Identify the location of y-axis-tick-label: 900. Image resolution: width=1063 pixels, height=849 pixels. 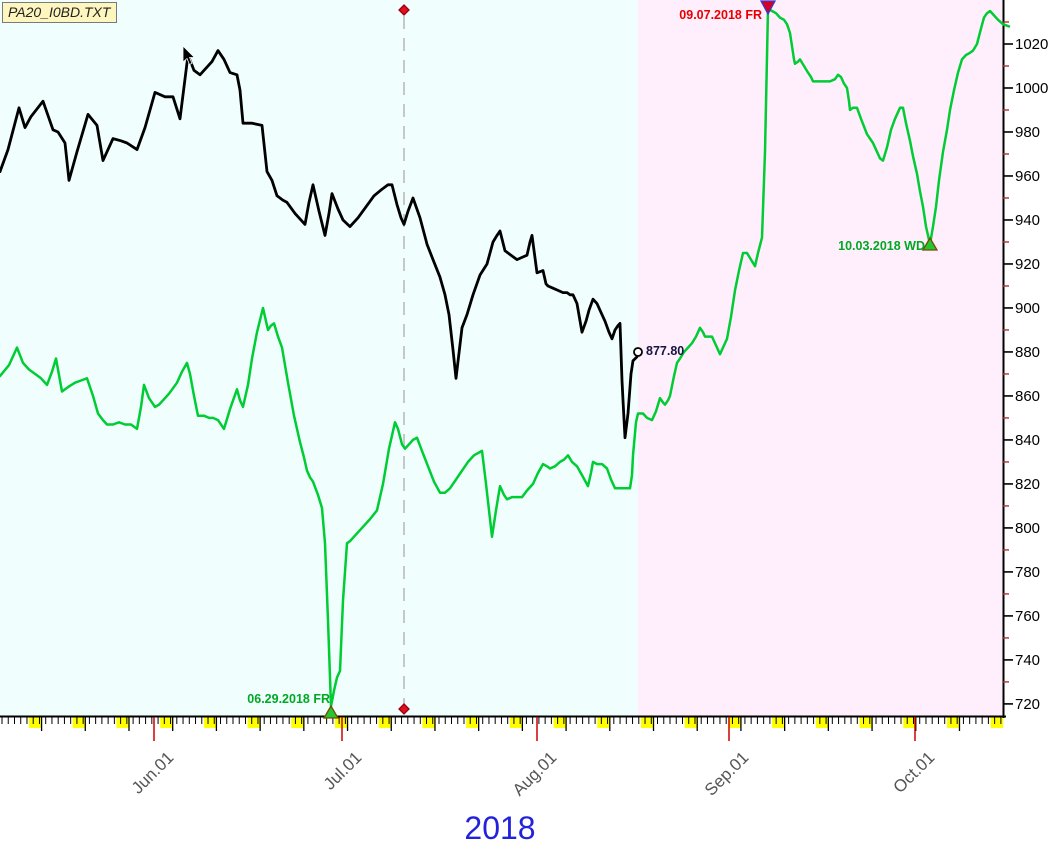
(1028, 308).